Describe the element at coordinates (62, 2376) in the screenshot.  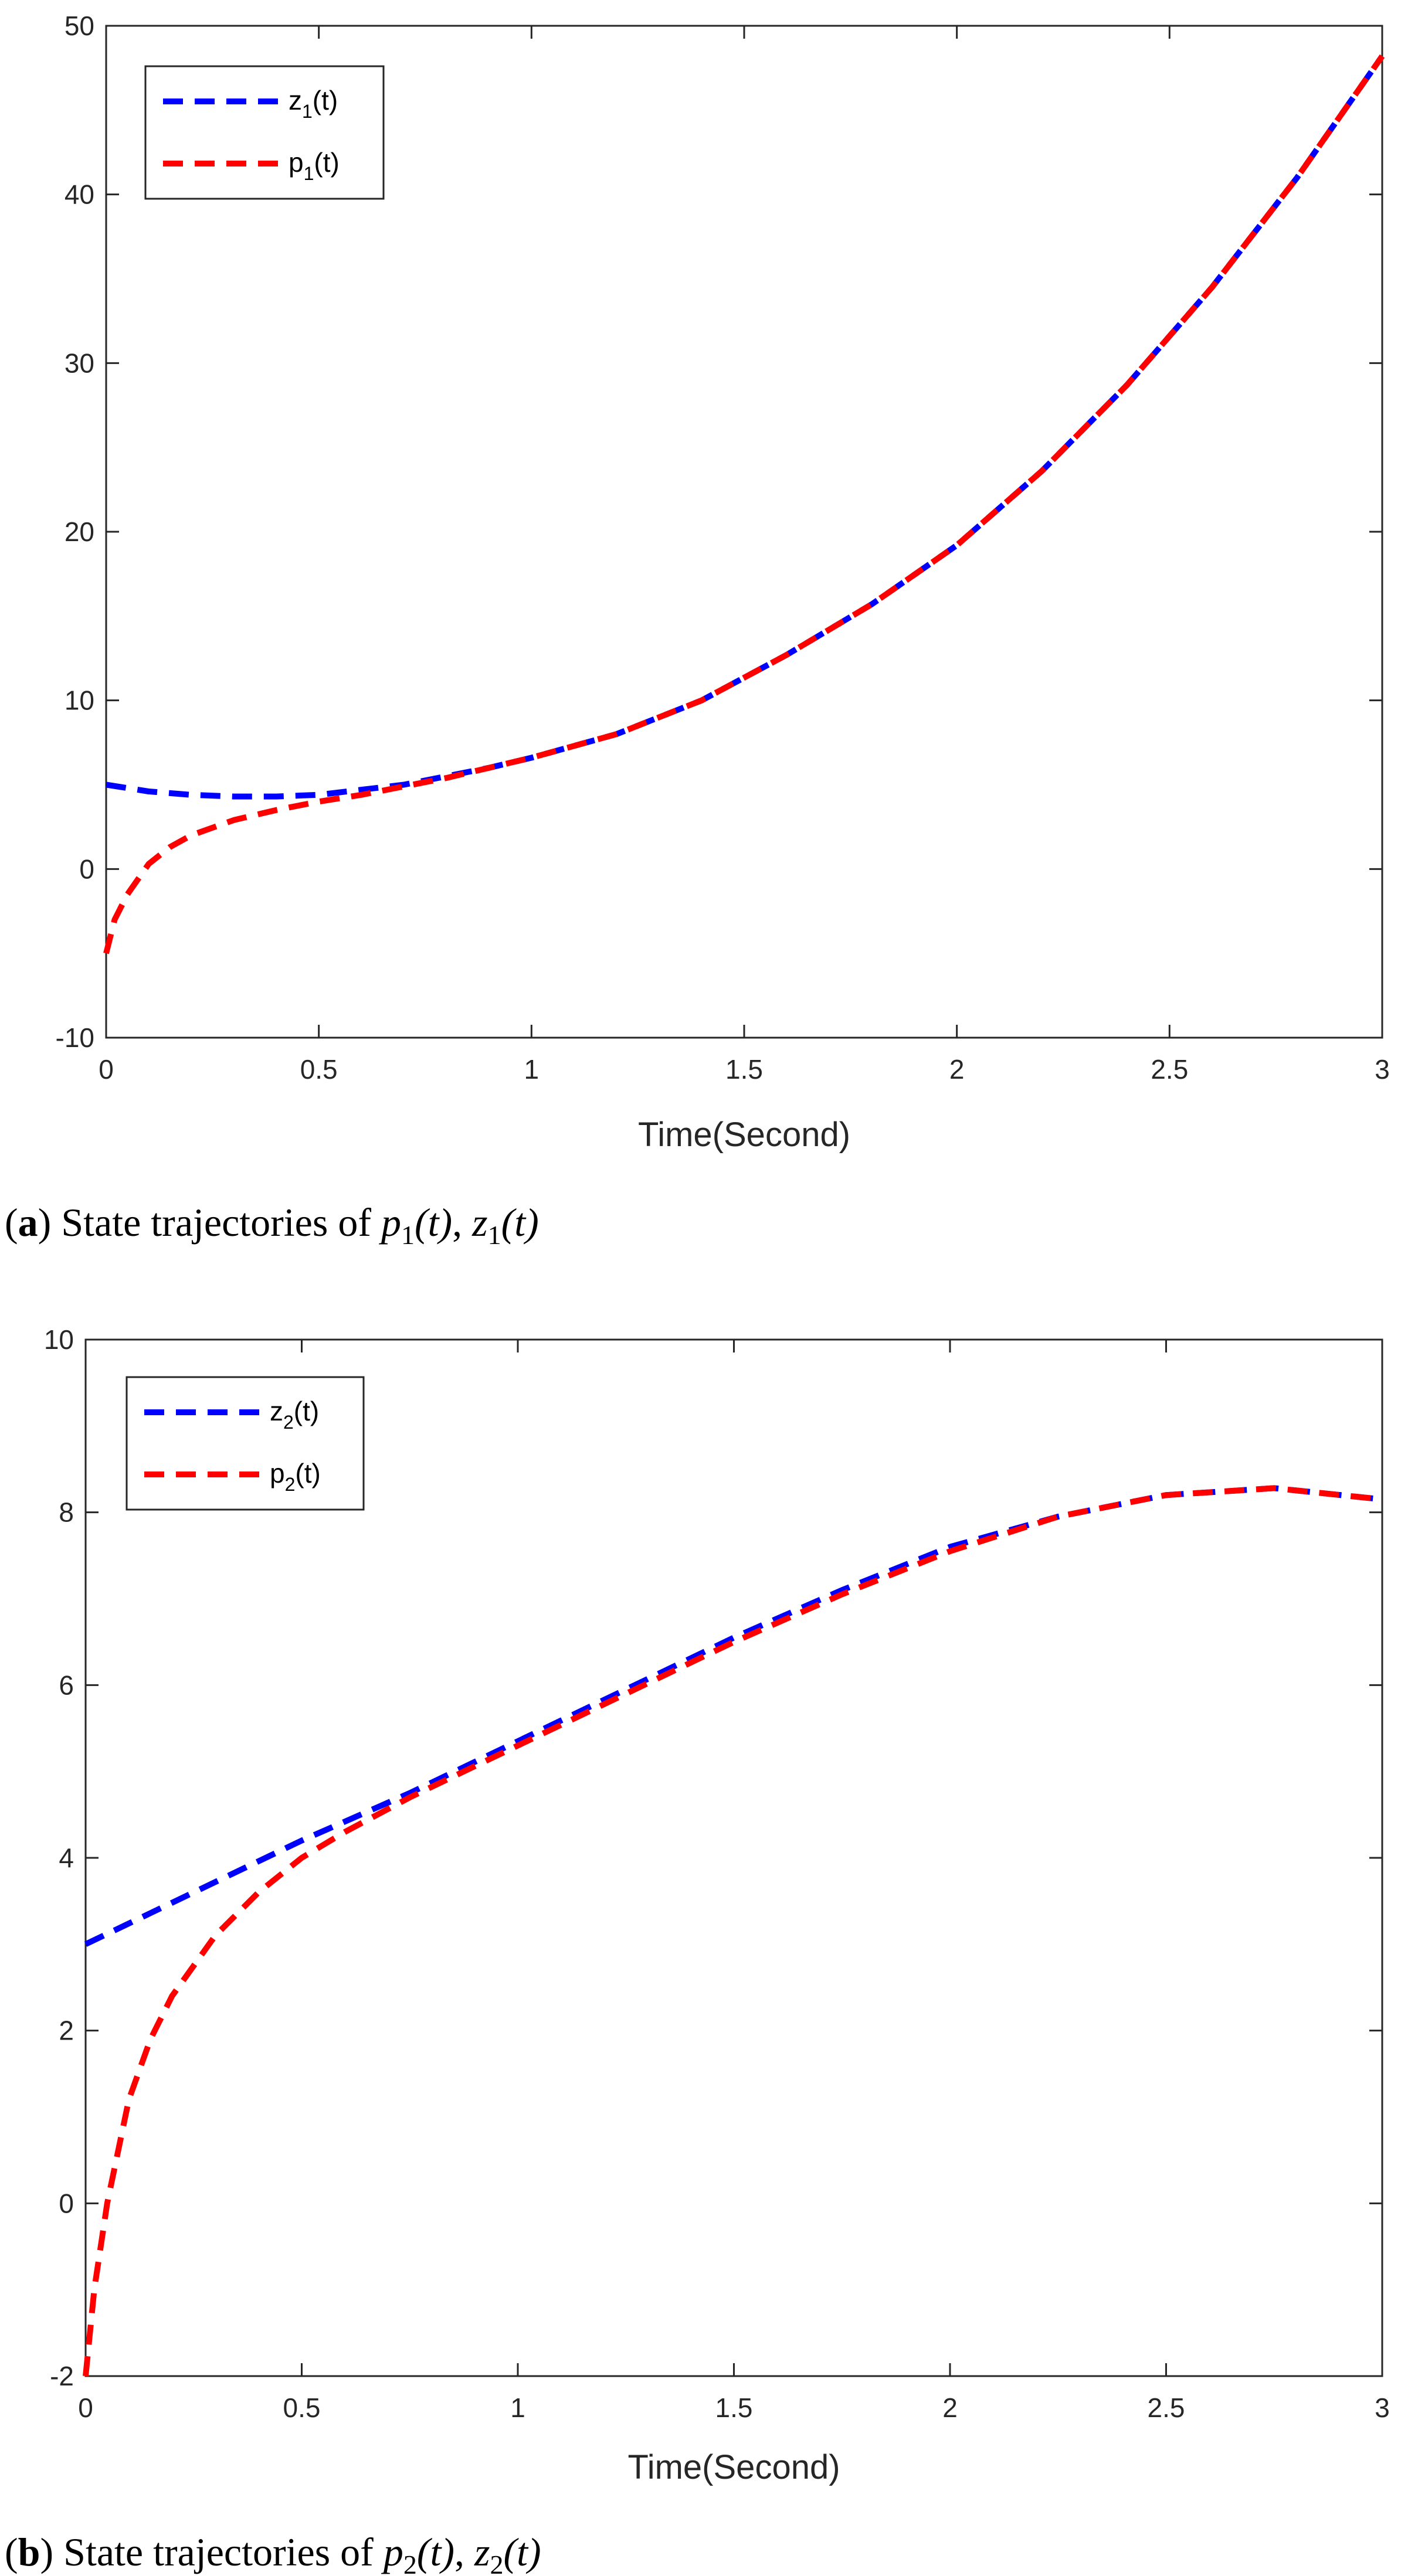
I see `y-tick-label: -2` at that location.